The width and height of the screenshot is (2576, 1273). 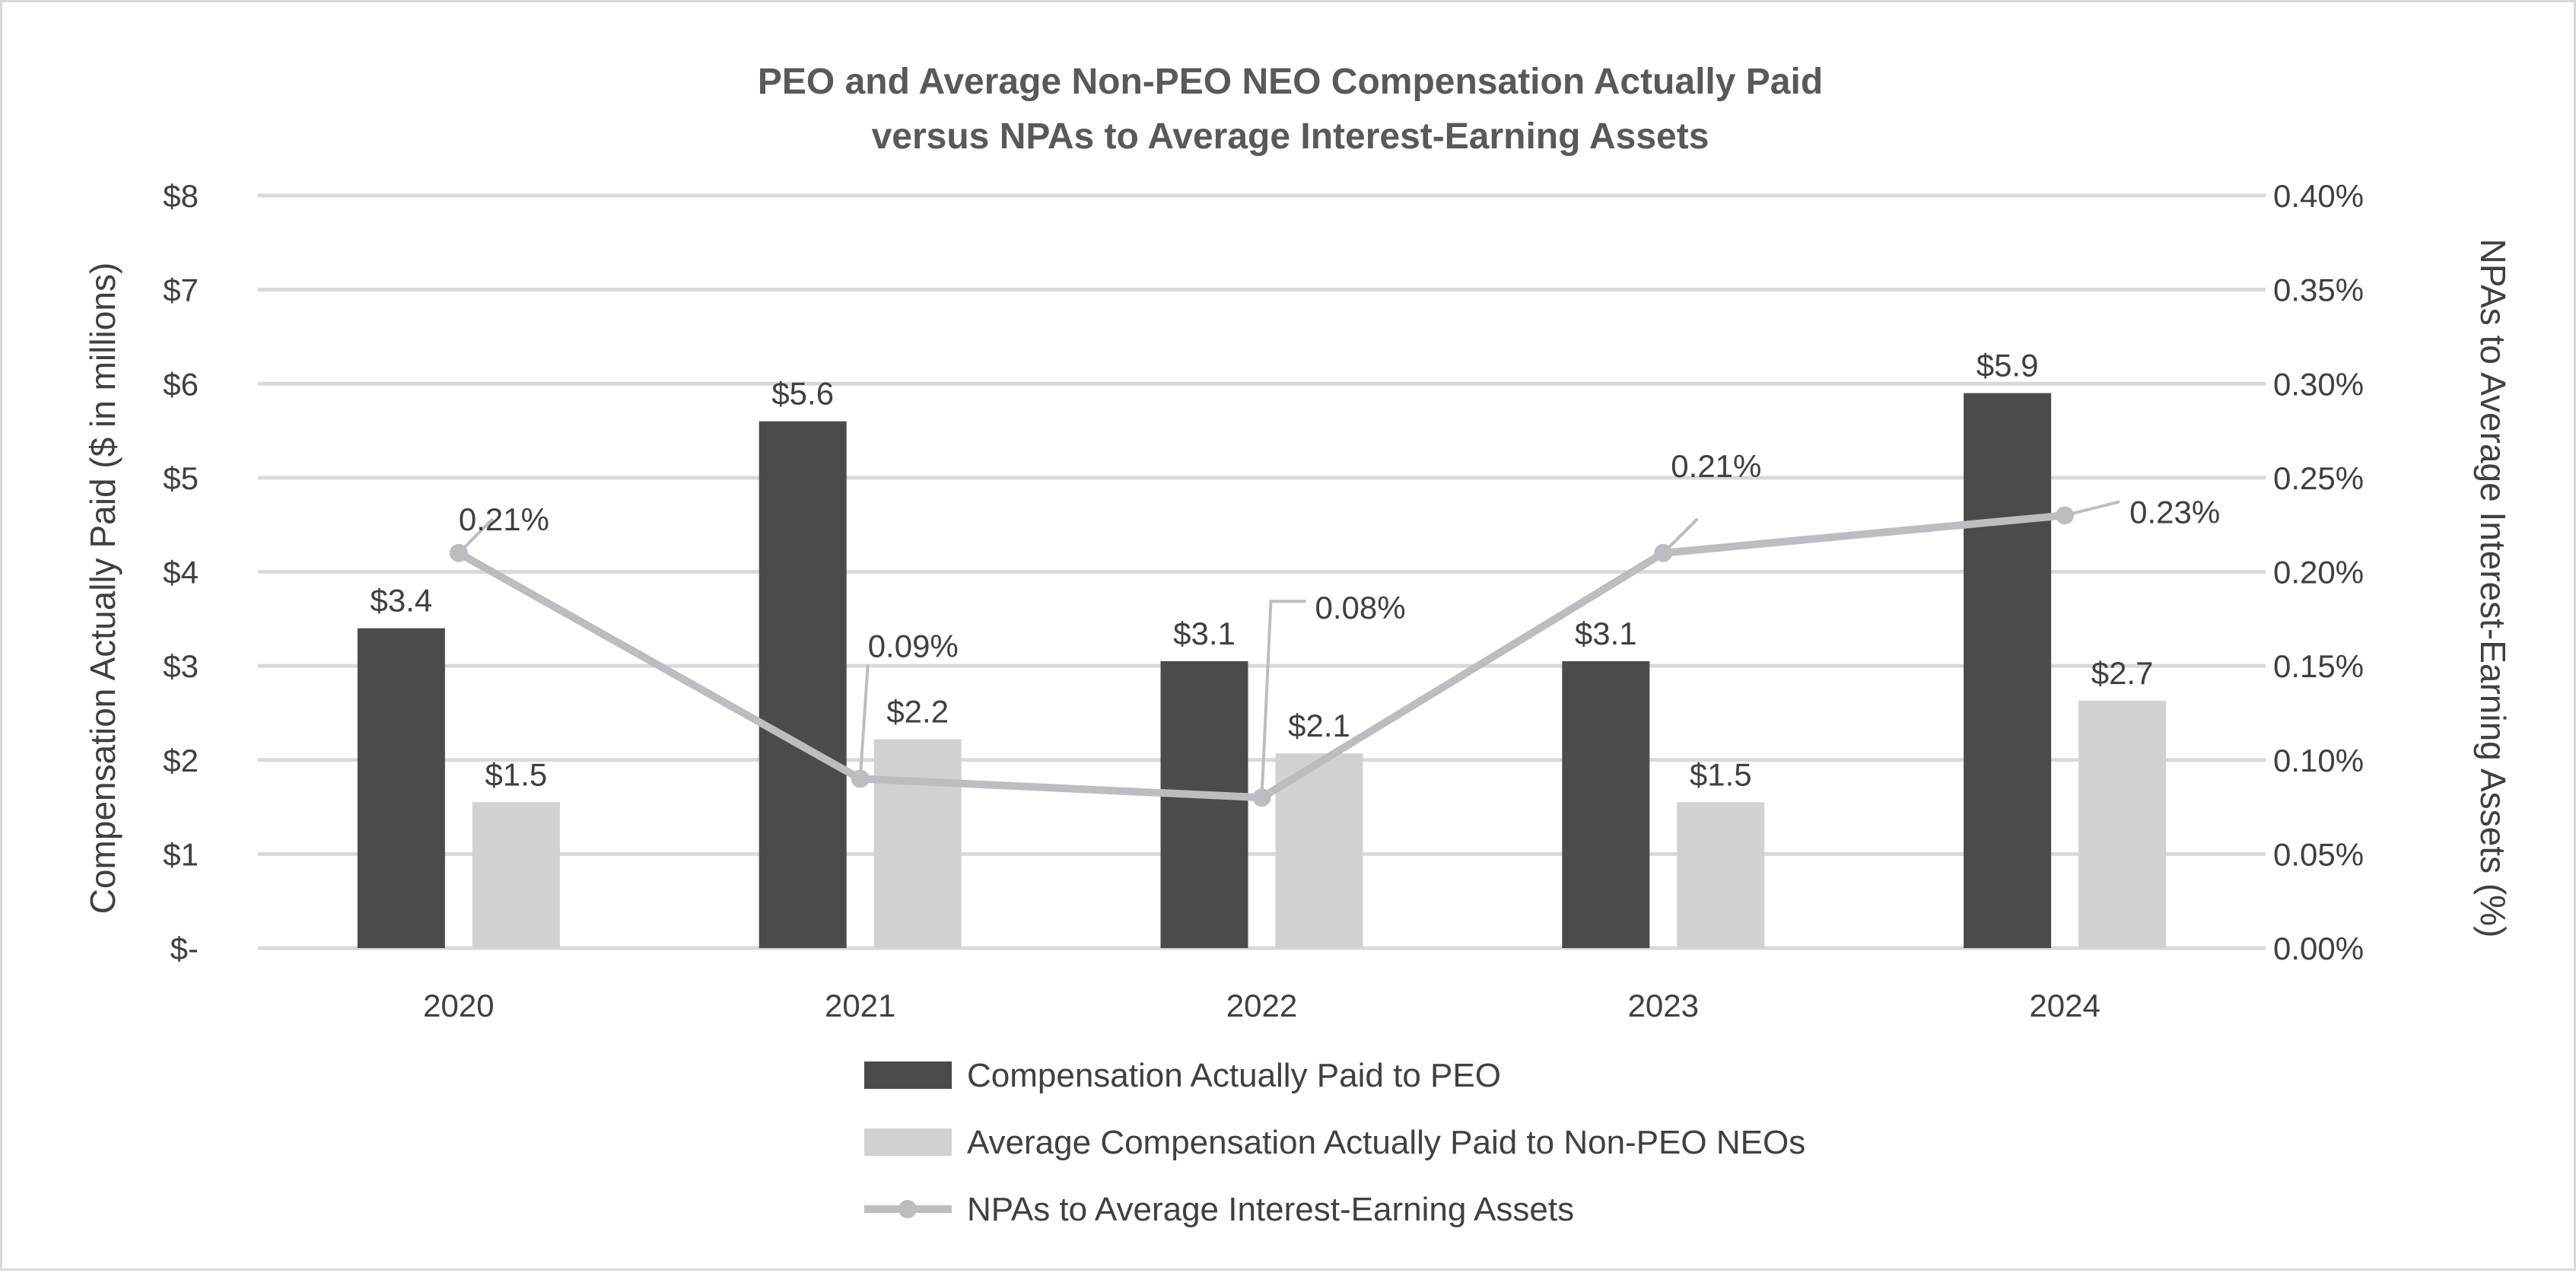 What do you see at coordinates (1234, 1075) in the screenshot?
I see `legend-label-peo: Compensation Actually Paid to PEO` at bounding box center [1234, 1075].